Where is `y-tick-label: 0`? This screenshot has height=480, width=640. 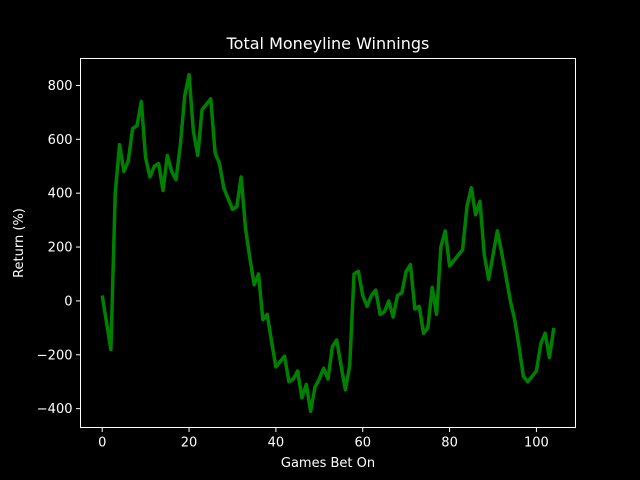 y-tick-label: 0 is located at coordinates (68, 301).